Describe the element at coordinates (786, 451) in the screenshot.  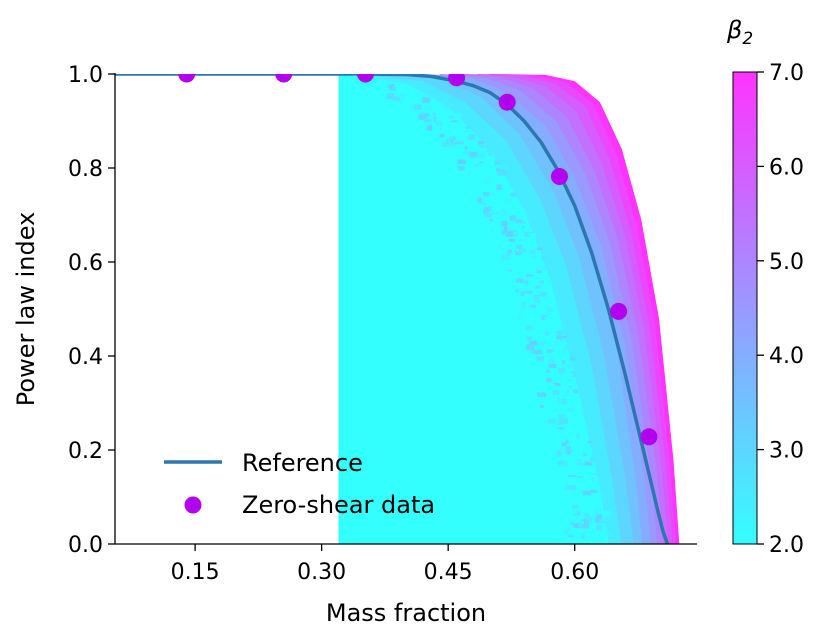
I see `colorbar-tick-label: 3.0` at that location.